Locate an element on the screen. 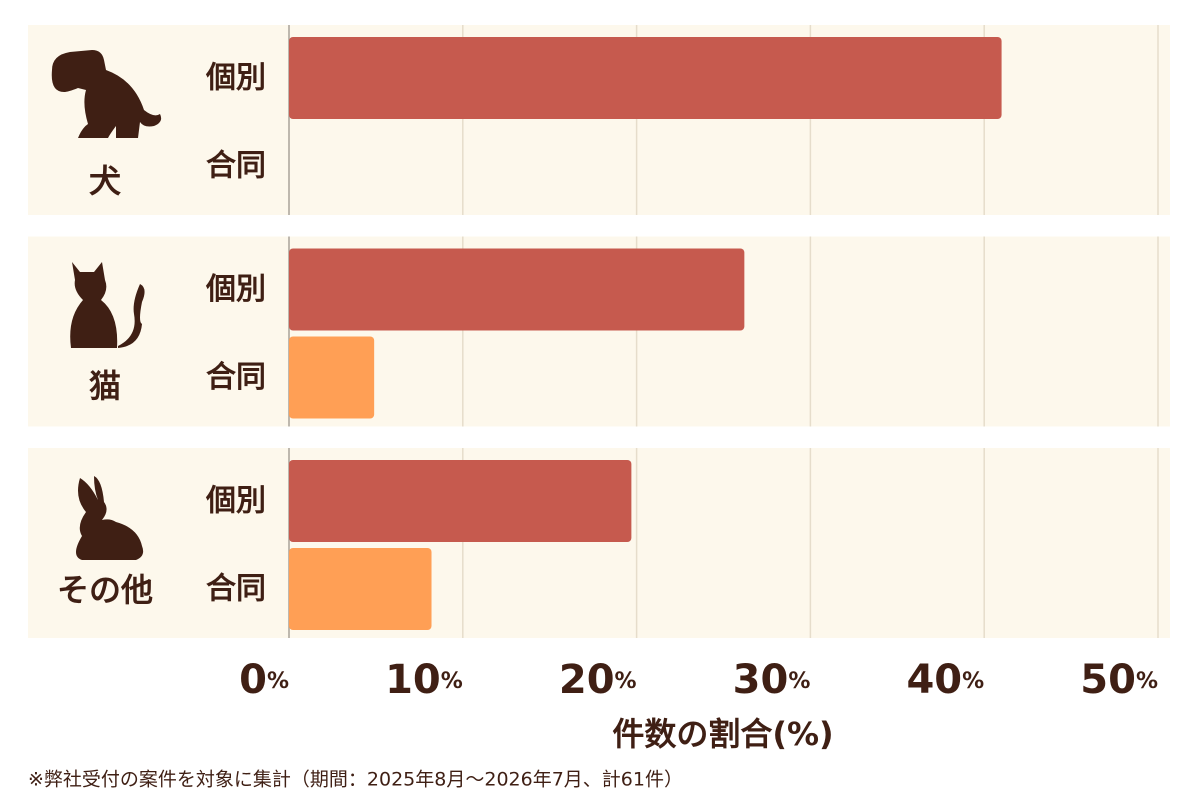 The image size is (1200, 800). rabbit-icon is located at coordinates (110, 518).